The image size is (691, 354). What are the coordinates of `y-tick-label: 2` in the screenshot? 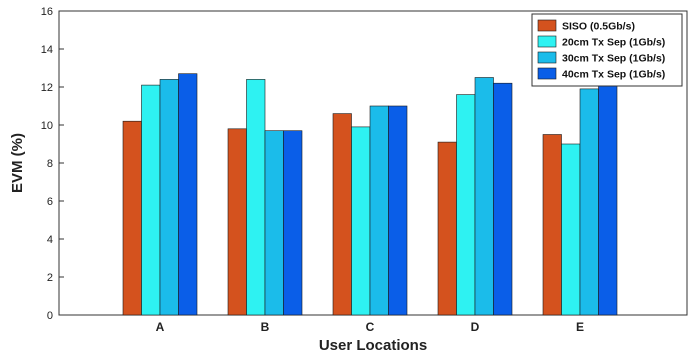 It's located at (50, 278).